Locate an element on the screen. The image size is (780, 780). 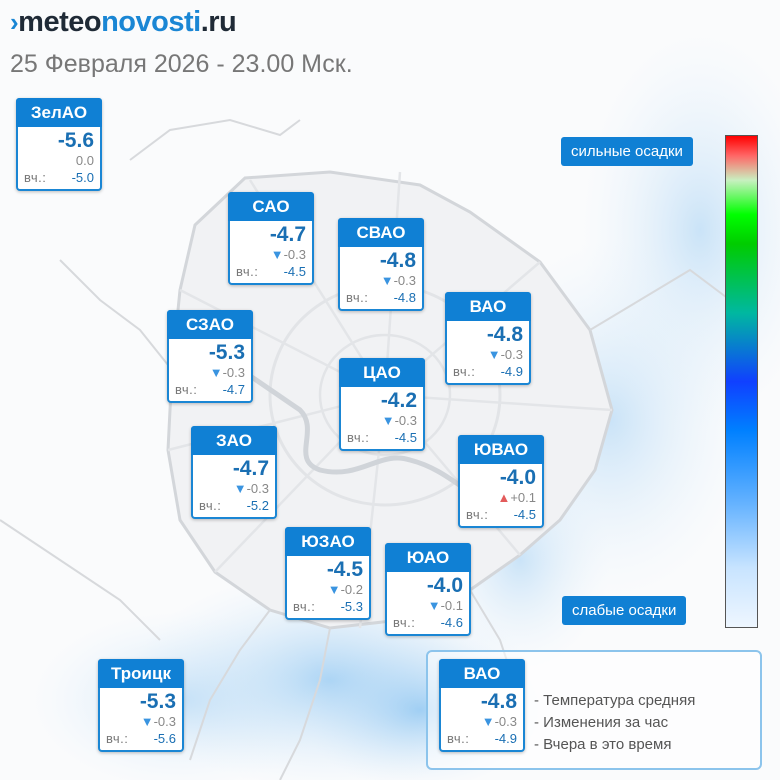
page-subtitle-date: 25 Февраля 2026 - 23.00 Мск. is located at coordinates (181, 64).